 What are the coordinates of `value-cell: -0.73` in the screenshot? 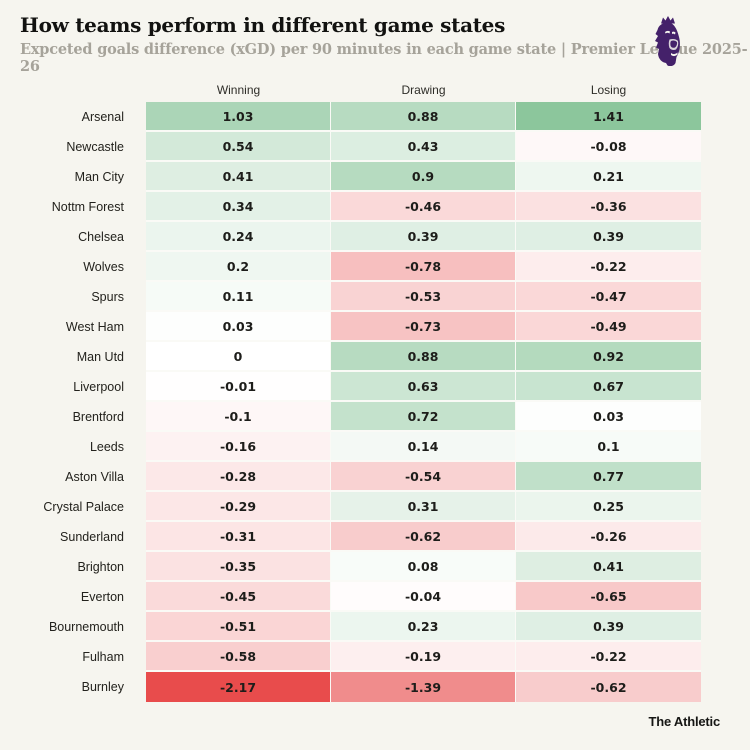 It's located at (423, 327).